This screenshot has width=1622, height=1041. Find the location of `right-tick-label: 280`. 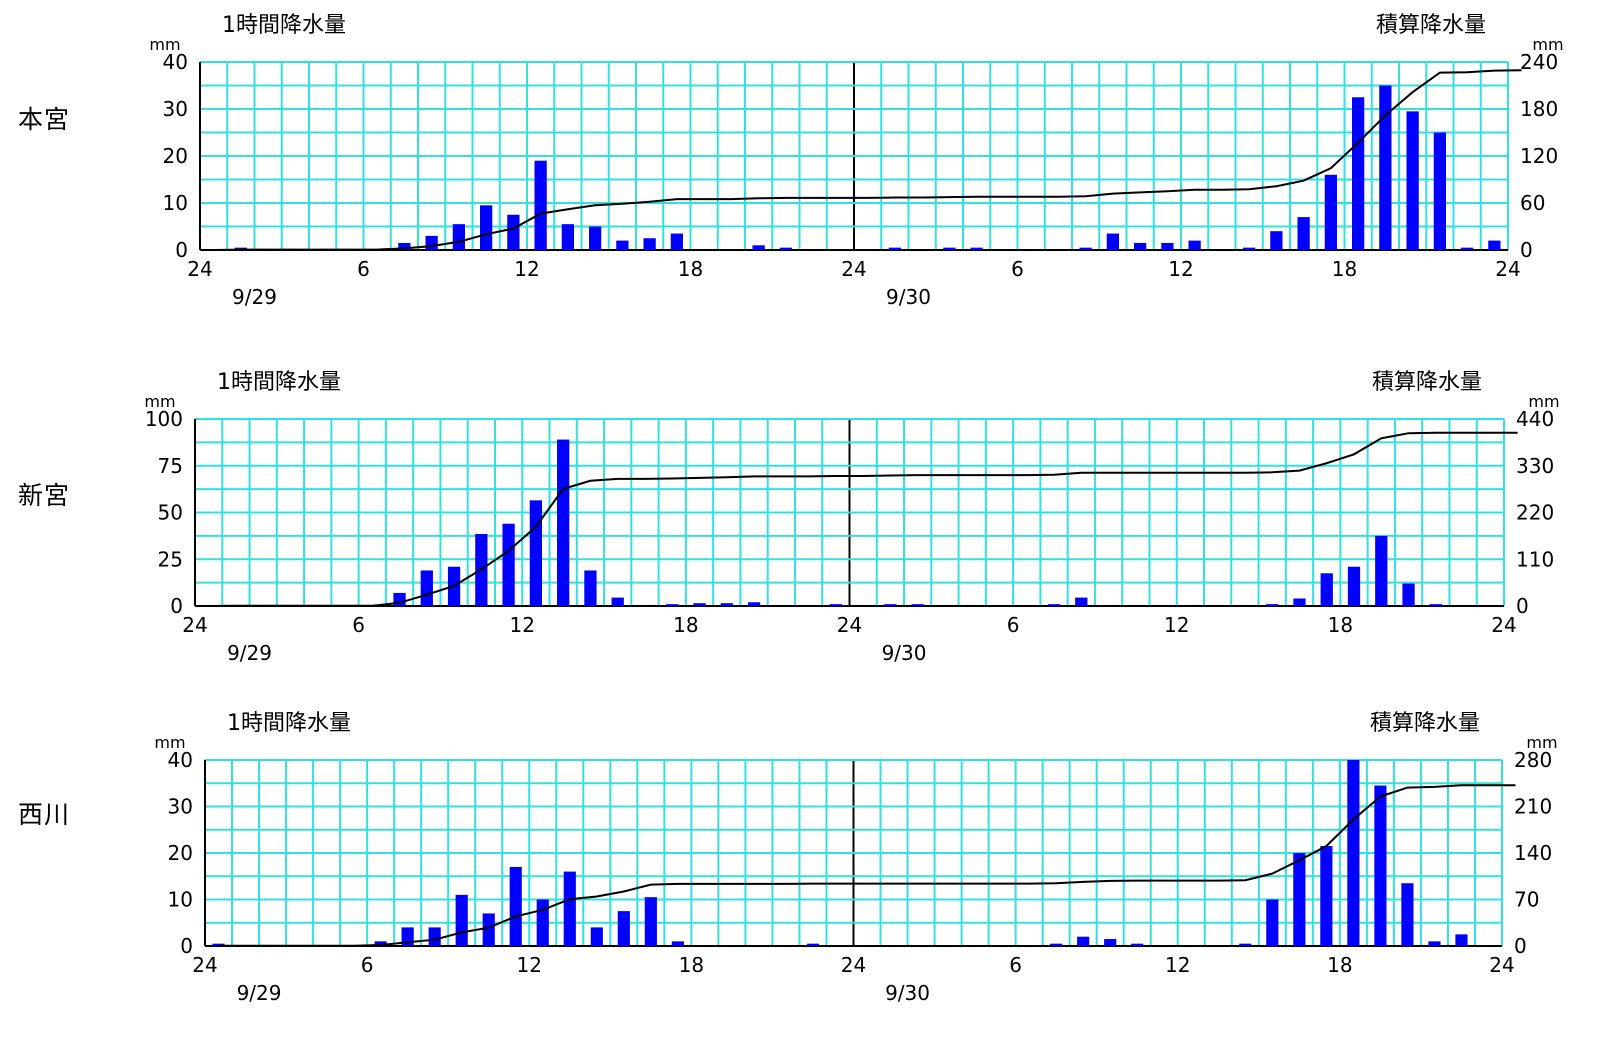

right-tick-label: 280 is located at coordinates (1533, 760).